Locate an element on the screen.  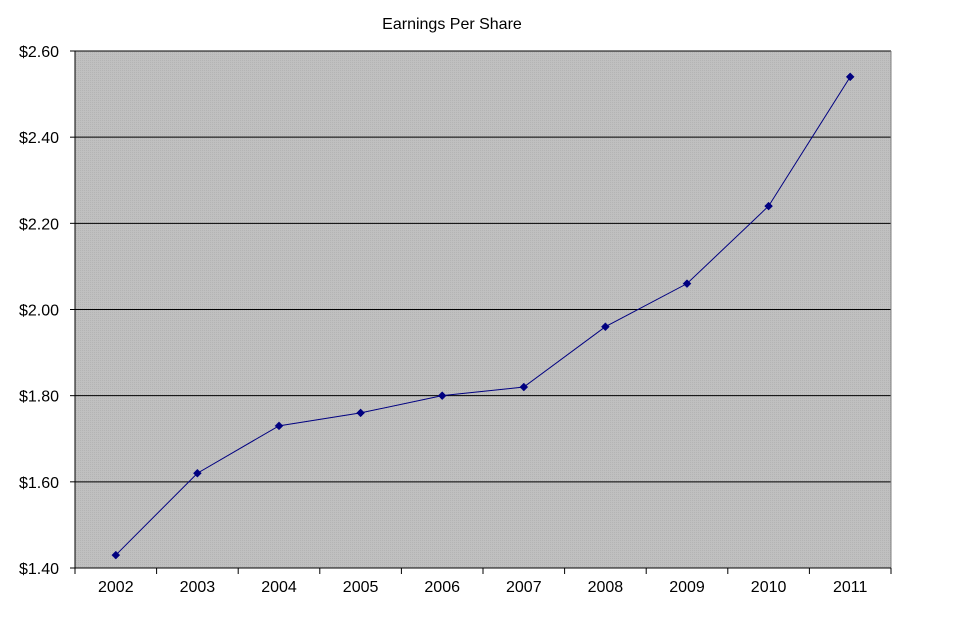
y-tick-label: $1.60 is located at coordinates (39, 483).